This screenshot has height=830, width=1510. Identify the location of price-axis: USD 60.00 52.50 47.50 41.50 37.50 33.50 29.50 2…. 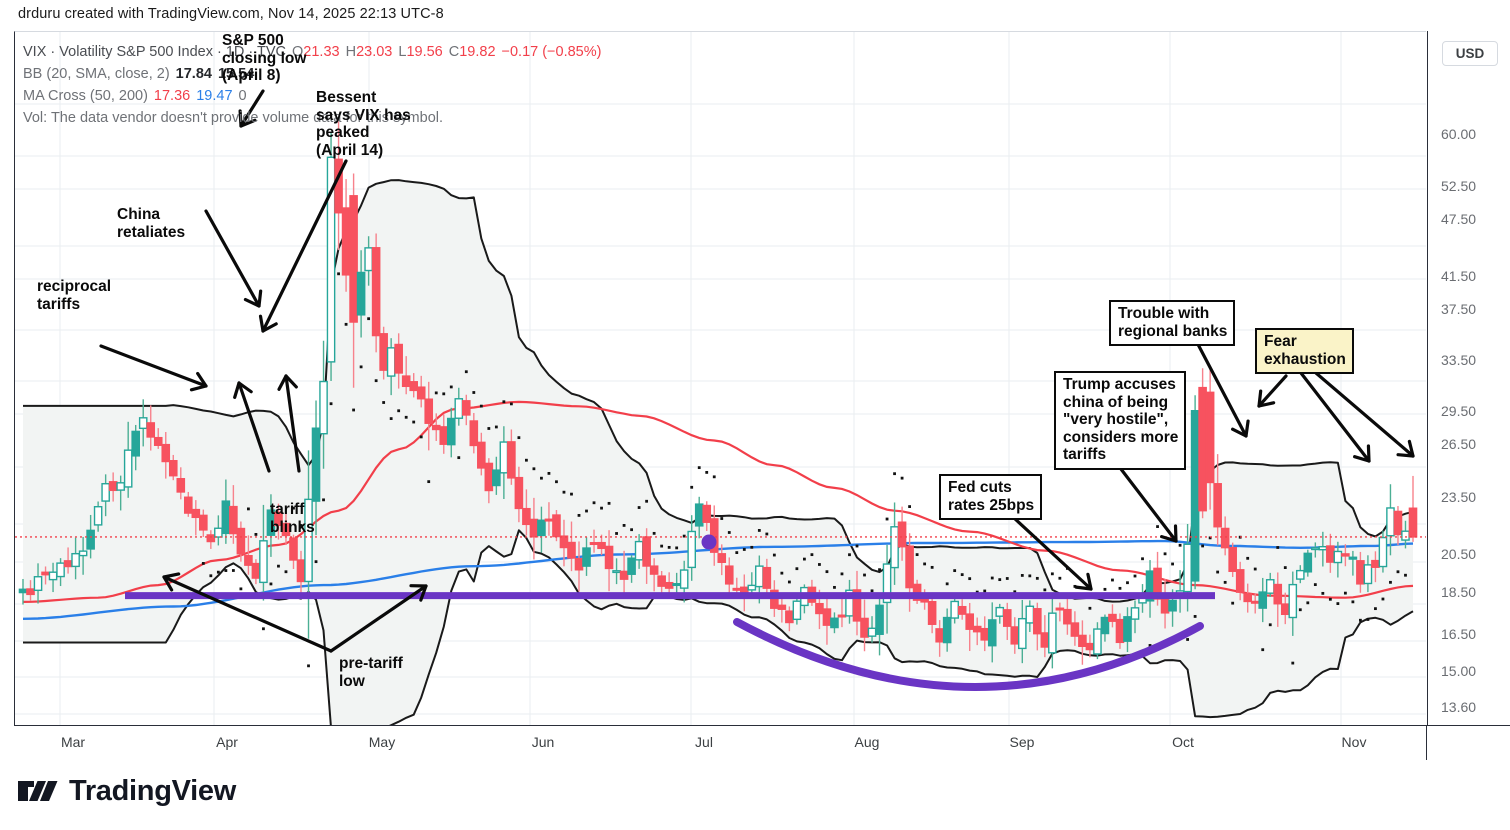
(1468, 391).